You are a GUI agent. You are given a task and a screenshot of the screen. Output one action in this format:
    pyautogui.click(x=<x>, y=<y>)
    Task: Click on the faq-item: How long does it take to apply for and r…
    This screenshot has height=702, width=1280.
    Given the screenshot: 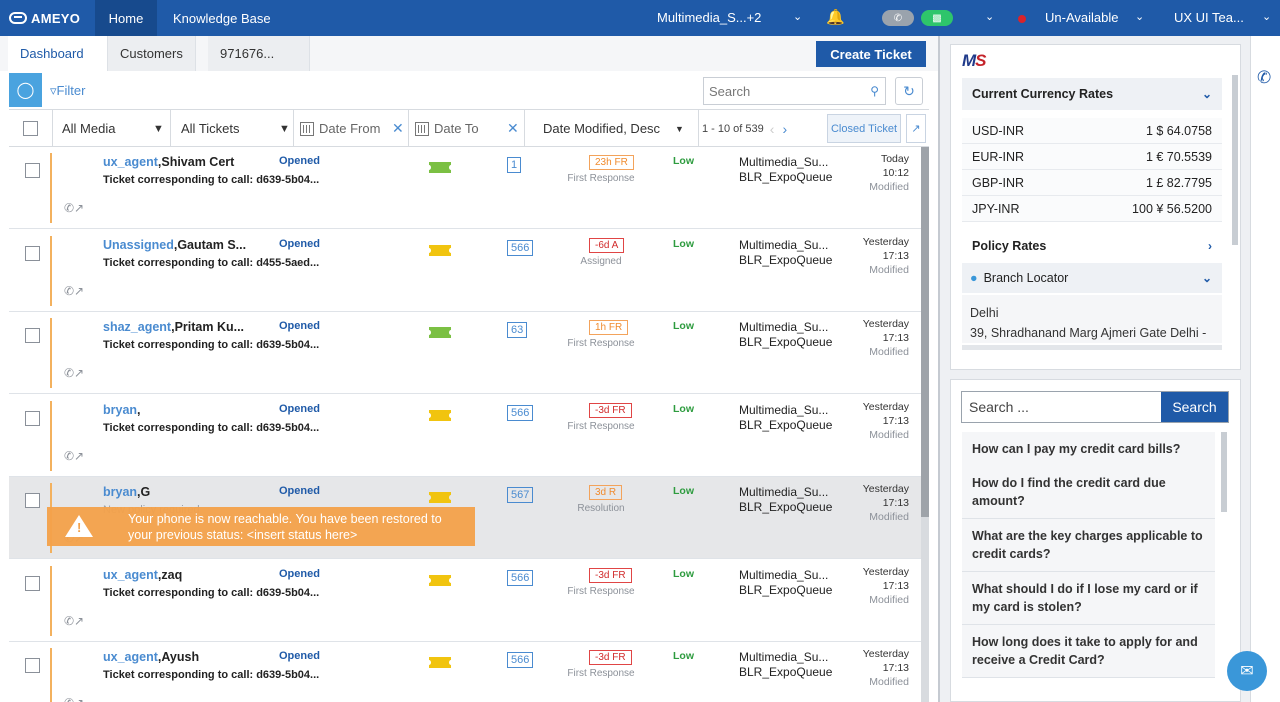 What is the action you would take?
    pyautogui.click(x=1088, y=651)
    